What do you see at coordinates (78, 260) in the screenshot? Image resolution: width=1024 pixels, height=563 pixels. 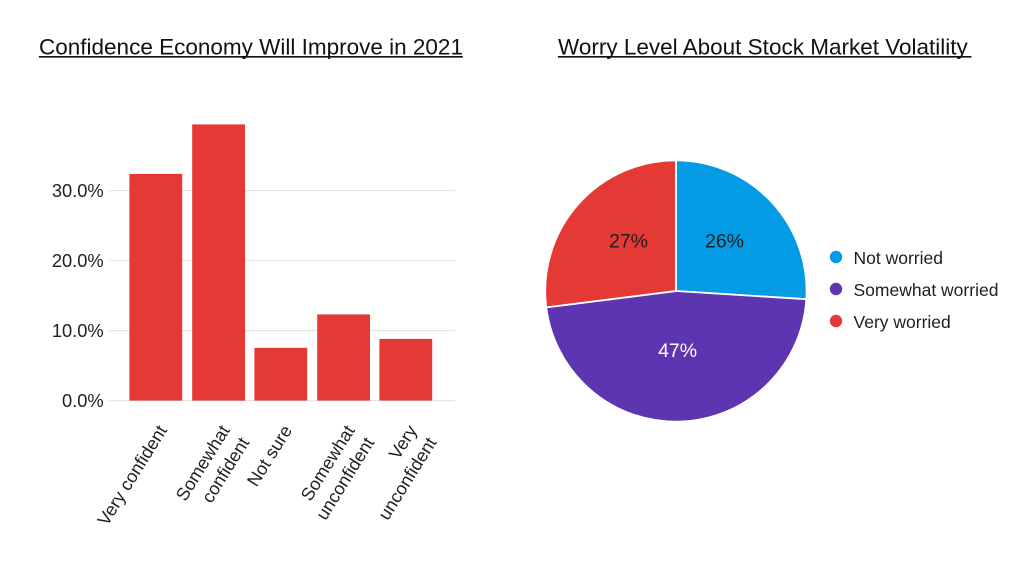 I see `svg-text: 20.0%` at bounding box center [78, 260].